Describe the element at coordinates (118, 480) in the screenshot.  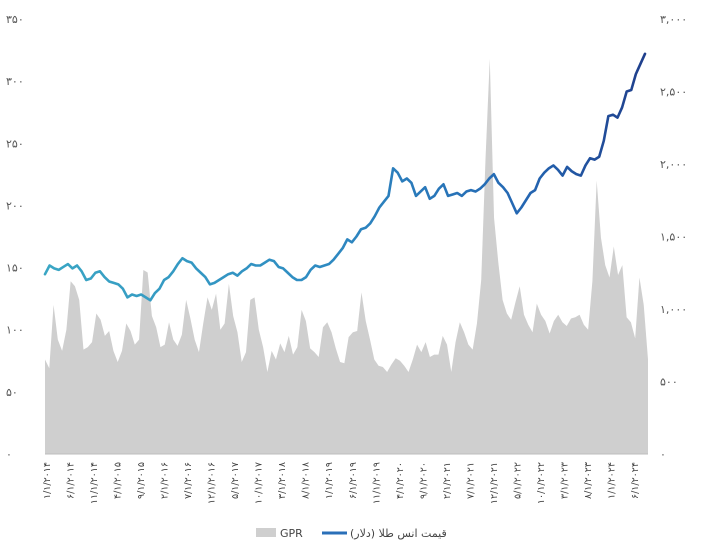
I see `x-tick-label: ۴/۱/۲۰۱۵` at that location.